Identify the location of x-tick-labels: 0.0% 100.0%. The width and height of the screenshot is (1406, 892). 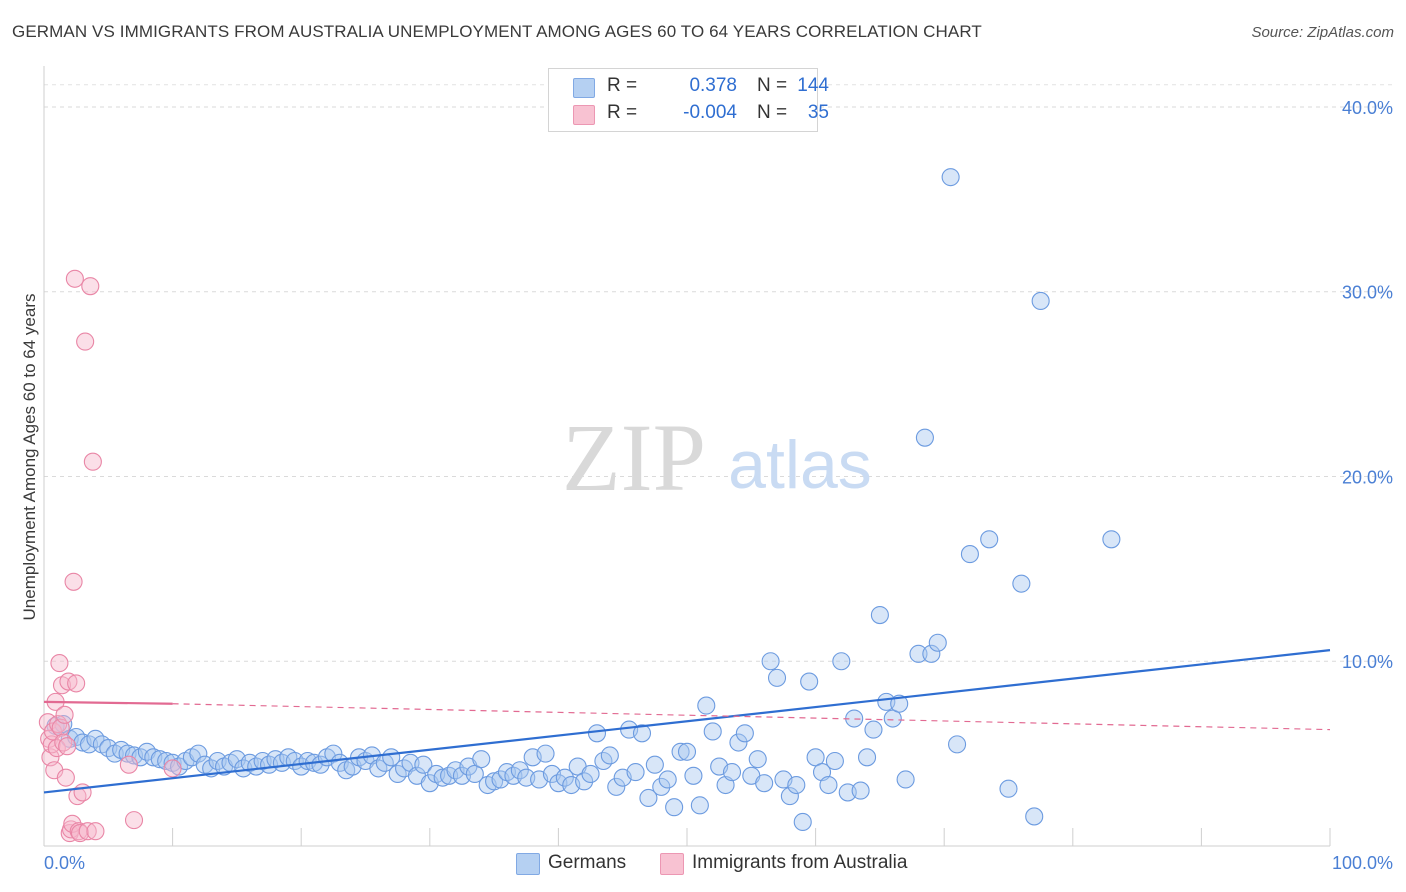
(718, 863).